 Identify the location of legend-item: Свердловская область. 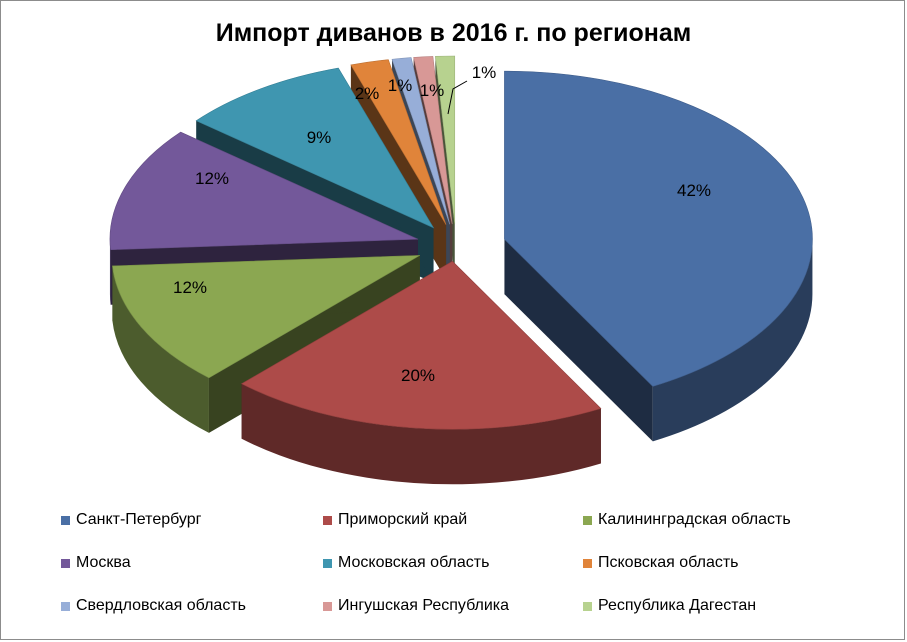
(192, 606).